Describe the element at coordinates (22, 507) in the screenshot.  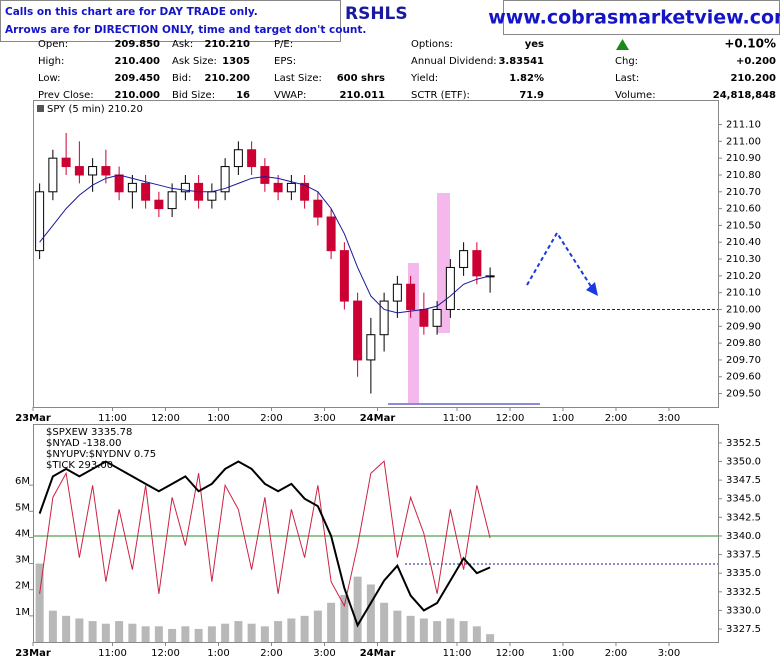
I see `y2-tick-label: 5M` at that location.